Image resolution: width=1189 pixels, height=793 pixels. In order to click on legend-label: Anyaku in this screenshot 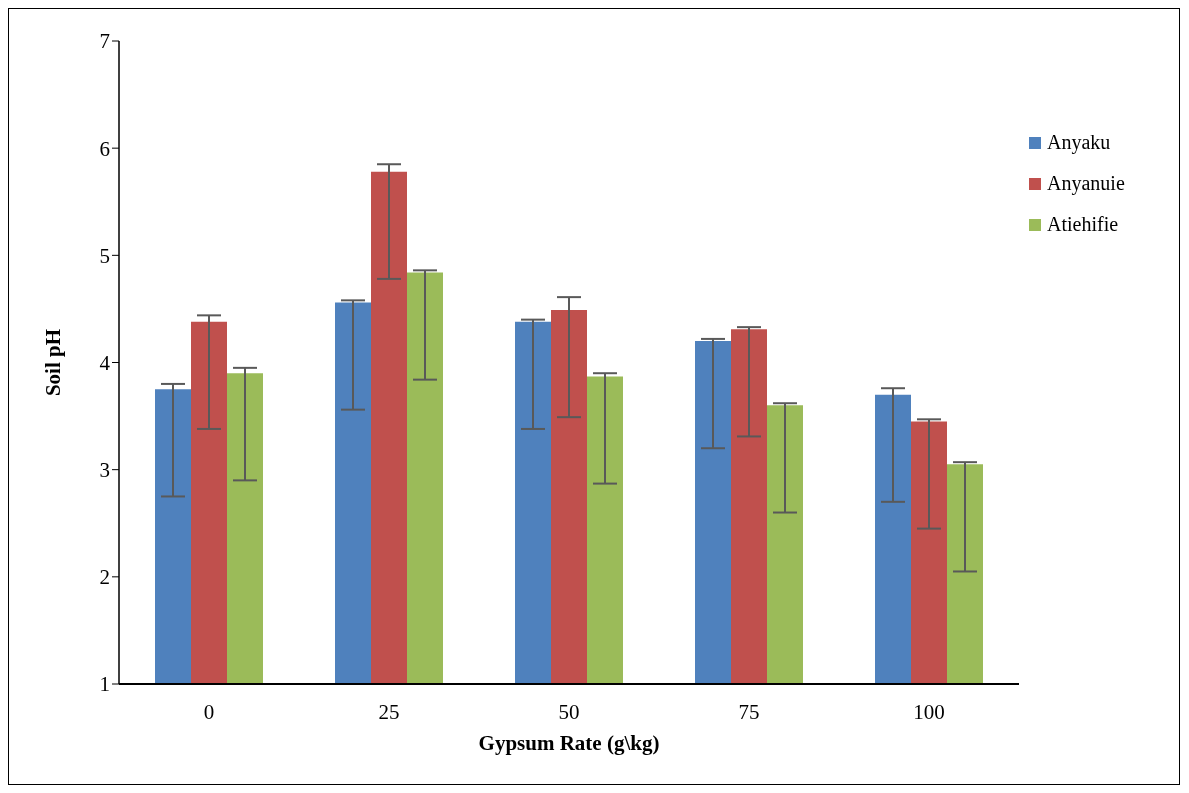, I will do `click(1079, 142)`.